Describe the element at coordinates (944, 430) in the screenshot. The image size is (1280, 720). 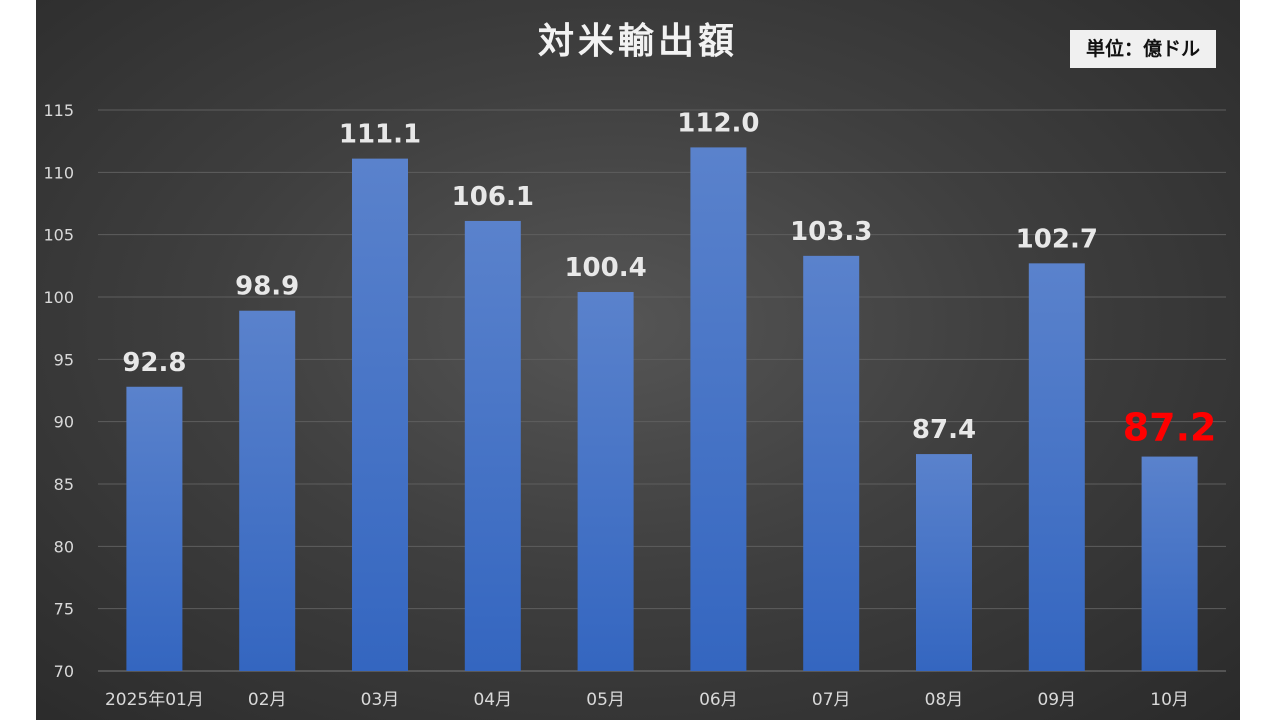
I see `data-label: 87.4` at that location.